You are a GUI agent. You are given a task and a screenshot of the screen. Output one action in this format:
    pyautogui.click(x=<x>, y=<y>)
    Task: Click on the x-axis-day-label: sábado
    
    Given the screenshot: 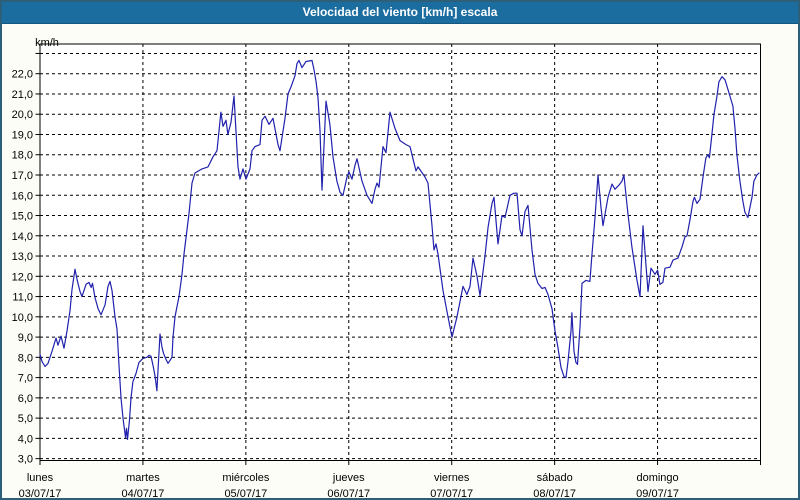 What is the action you would take?
    pyautogui.click(x=555, y=478)
    